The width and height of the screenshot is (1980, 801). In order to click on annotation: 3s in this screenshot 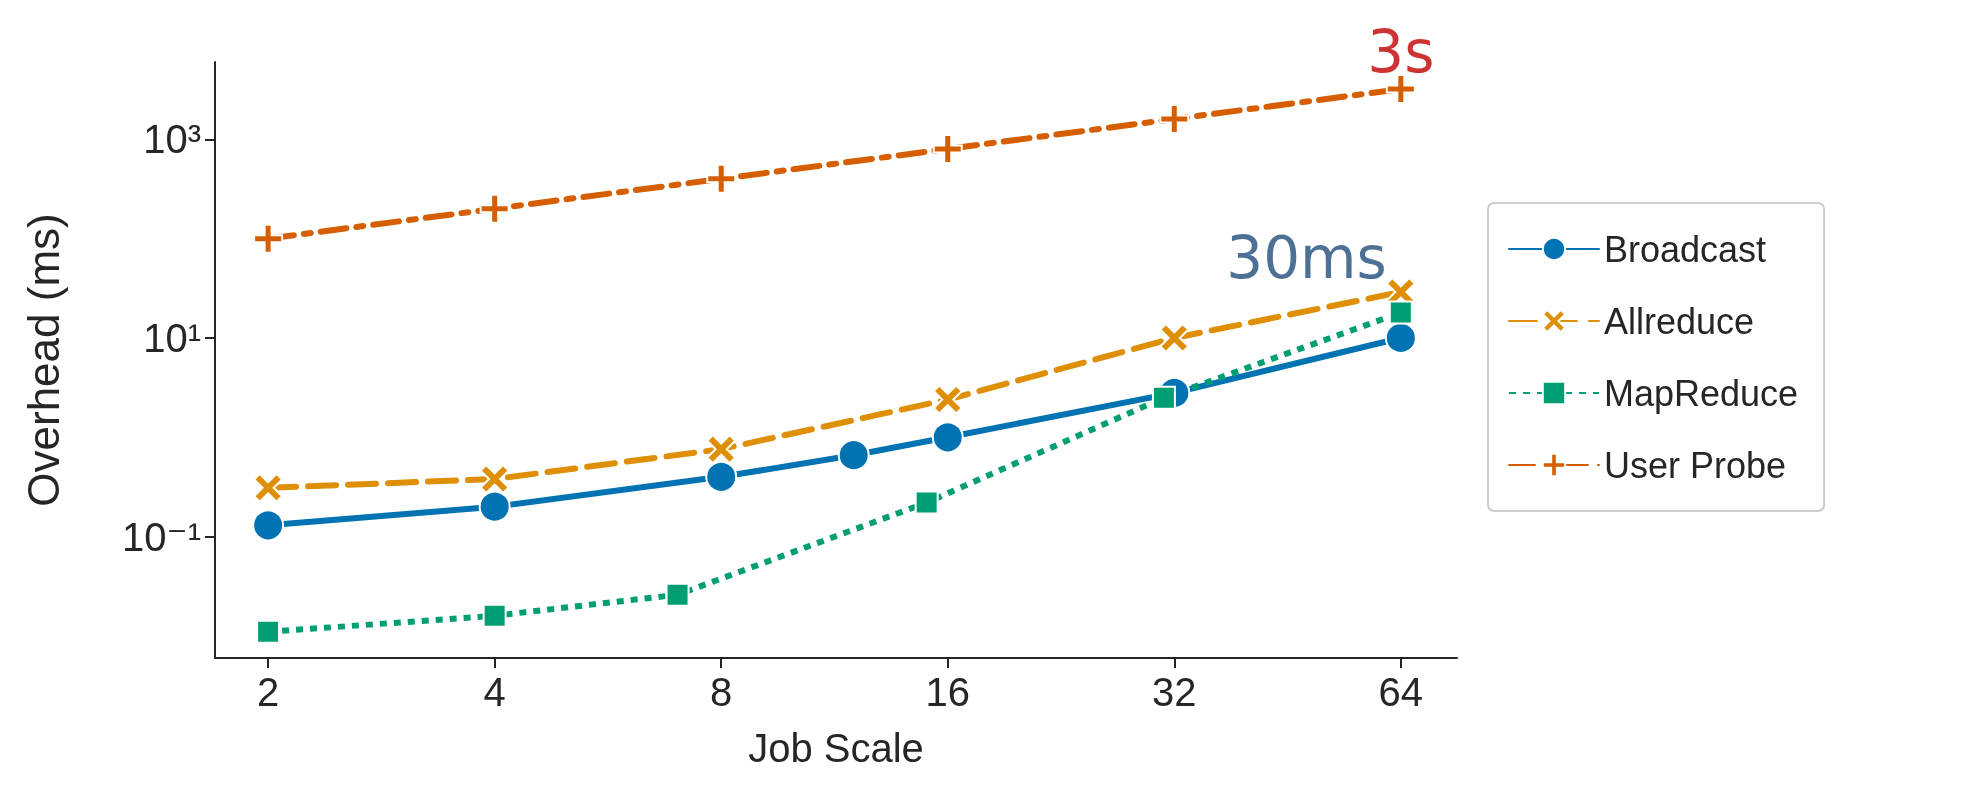, I will do `click(1401, 52)`.